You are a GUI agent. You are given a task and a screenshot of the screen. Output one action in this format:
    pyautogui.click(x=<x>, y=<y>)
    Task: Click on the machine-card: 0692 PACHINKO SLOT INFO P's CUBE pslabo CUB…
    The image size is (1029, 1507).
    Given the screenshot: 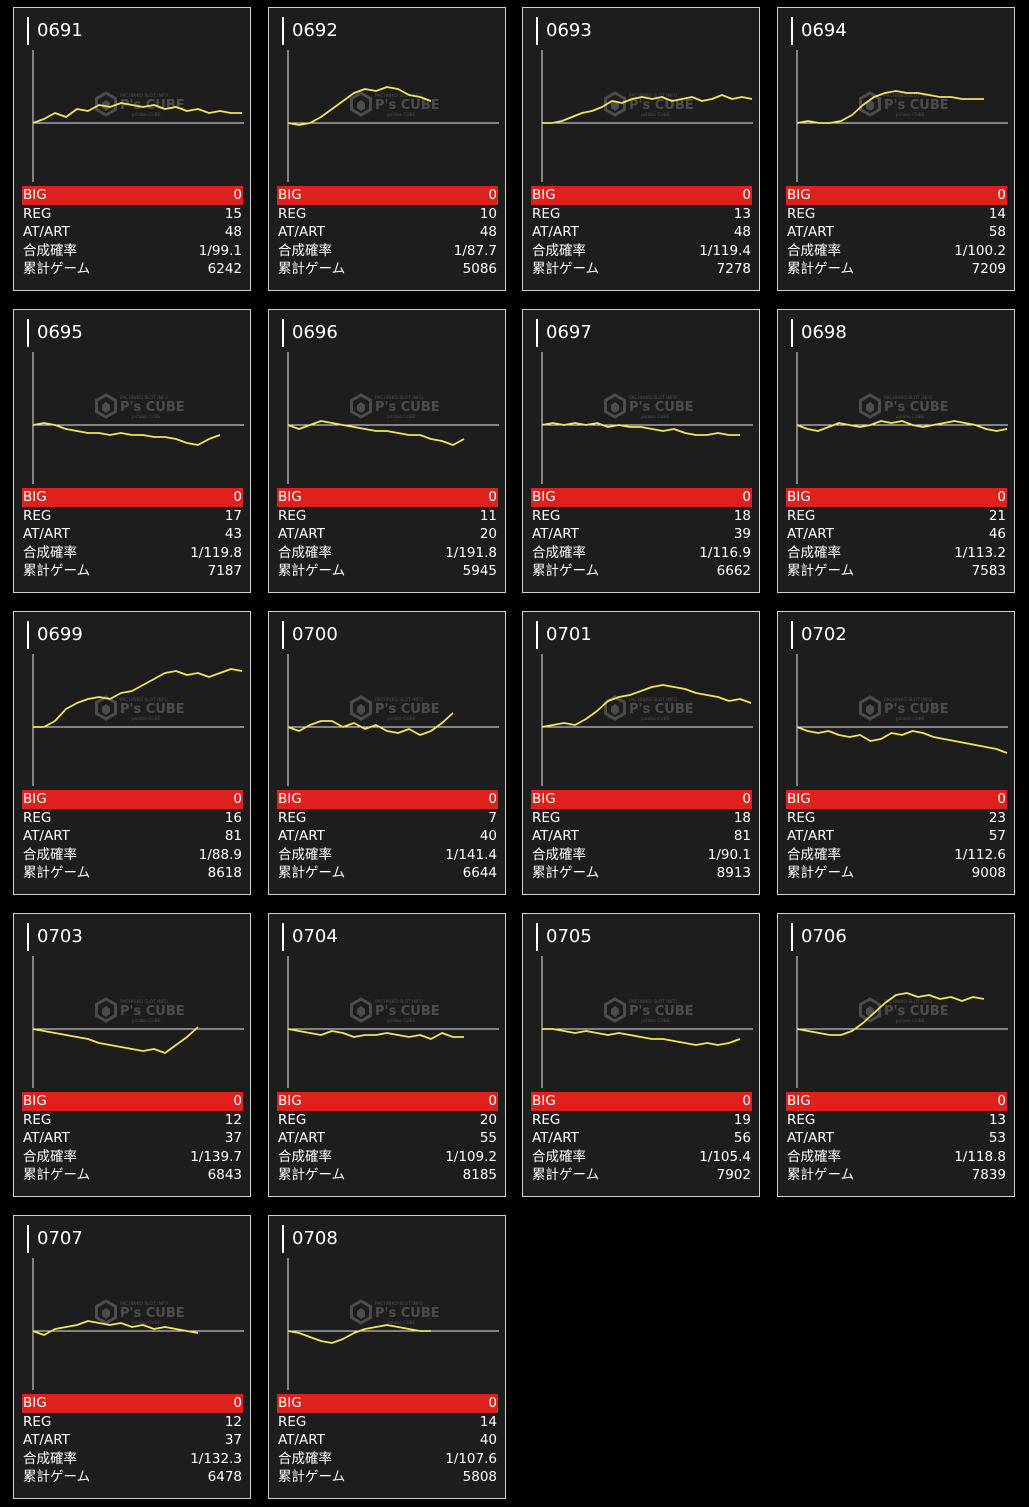 What is the action you would take?
    pyautogui.click(x=387, y=149)
    